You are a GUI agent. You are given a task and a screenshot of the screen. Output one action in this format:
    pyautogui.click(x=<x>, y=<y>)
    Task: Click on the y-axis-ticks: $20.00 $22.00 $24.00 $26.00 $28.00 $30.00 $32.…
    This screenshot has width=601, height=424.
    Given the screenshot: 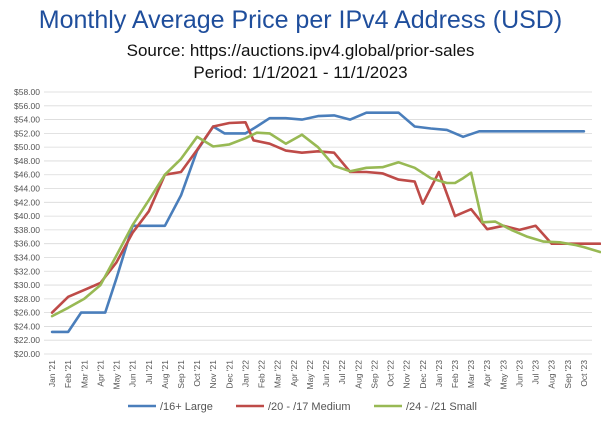 What is the action you would take?
    pyautogui.click(x=27, y=223)
    